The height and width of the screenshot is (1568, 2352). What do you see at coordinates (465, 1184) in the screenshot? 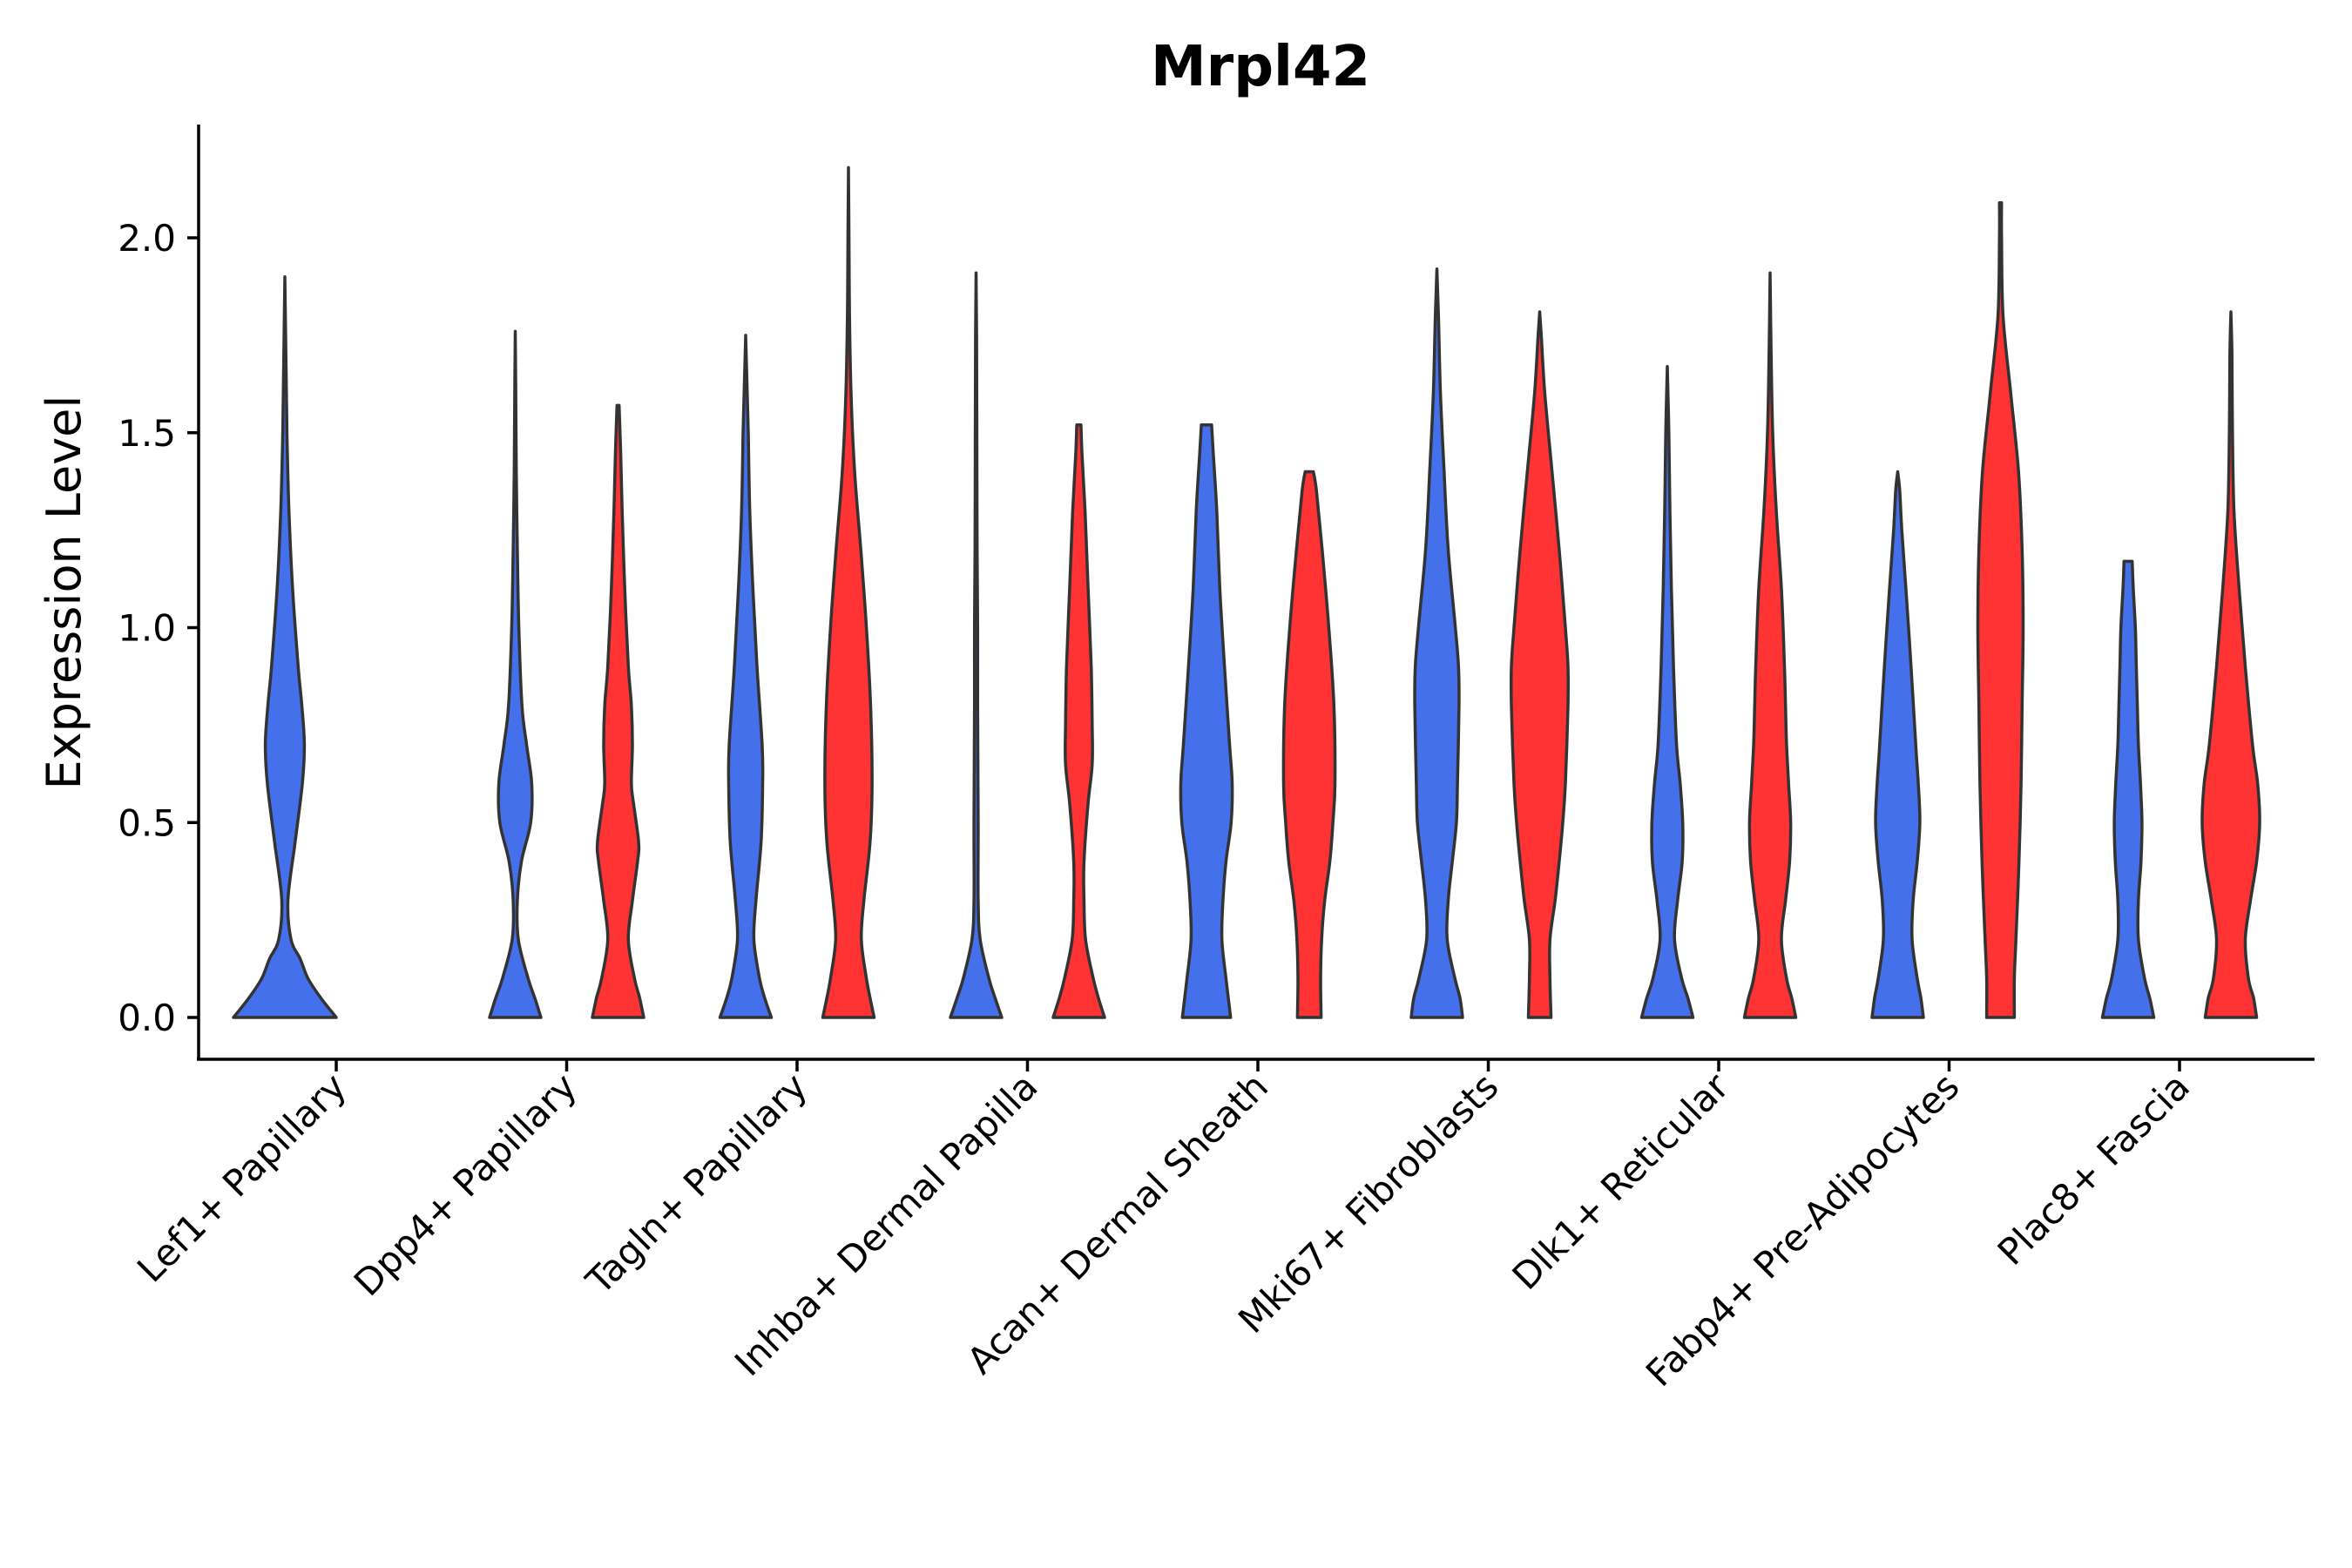
I see `x-tick-label-dpp4-papillary: Dpp4+ Papillary` at bounding box center [465, 1184].